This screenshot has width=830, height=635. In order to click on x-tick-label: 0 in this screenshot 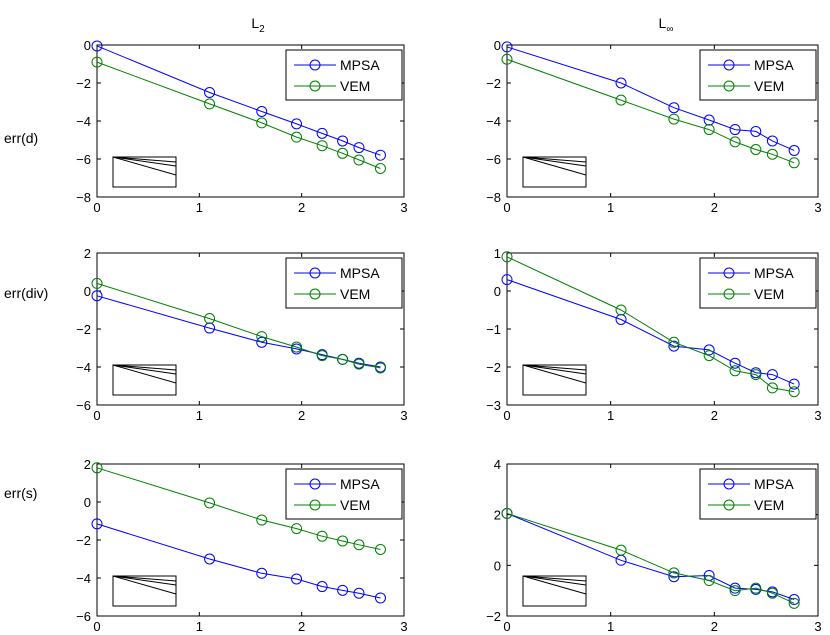, I will do `click(96, 415)`.